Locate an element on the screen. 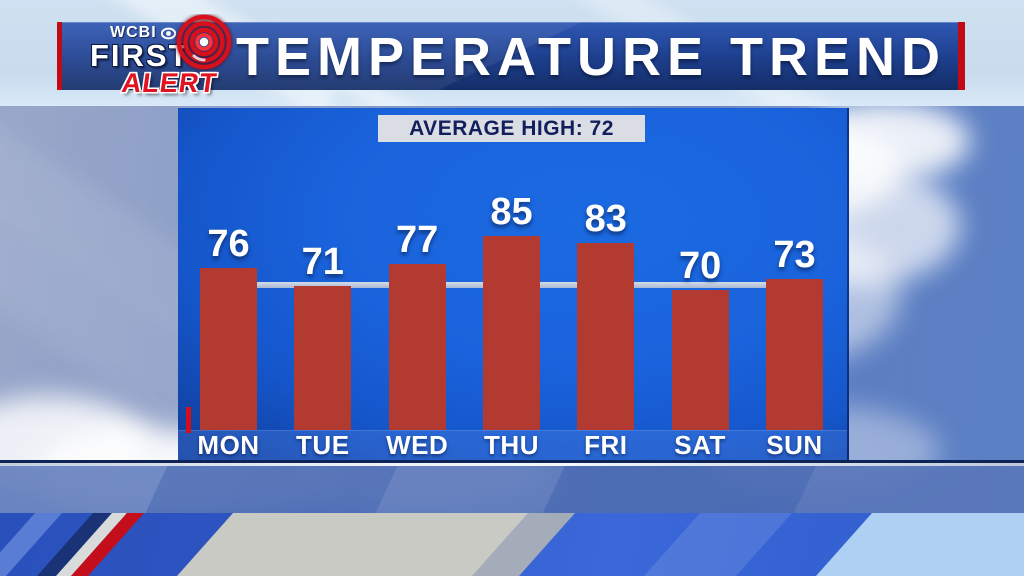  day-label: SAT is located at coordinates (700, 445).